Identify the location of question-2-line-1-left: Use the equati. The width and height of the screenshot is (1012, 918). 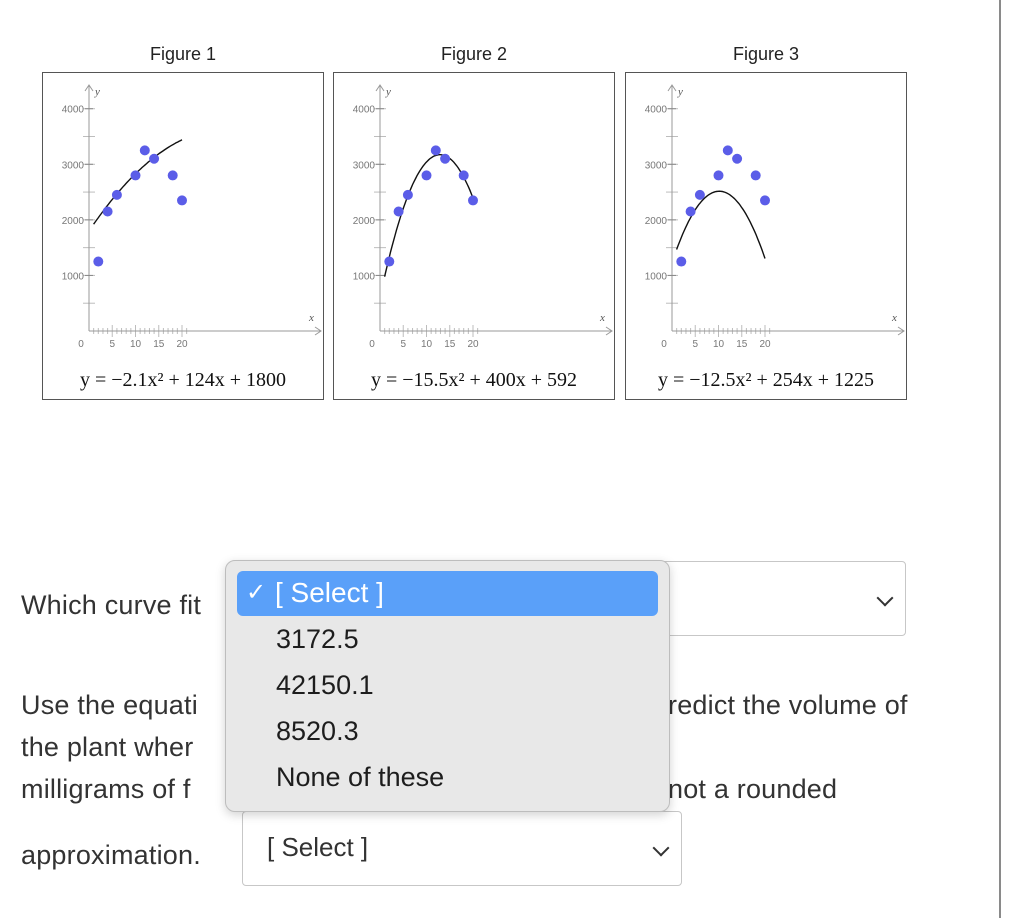
(109, 705).